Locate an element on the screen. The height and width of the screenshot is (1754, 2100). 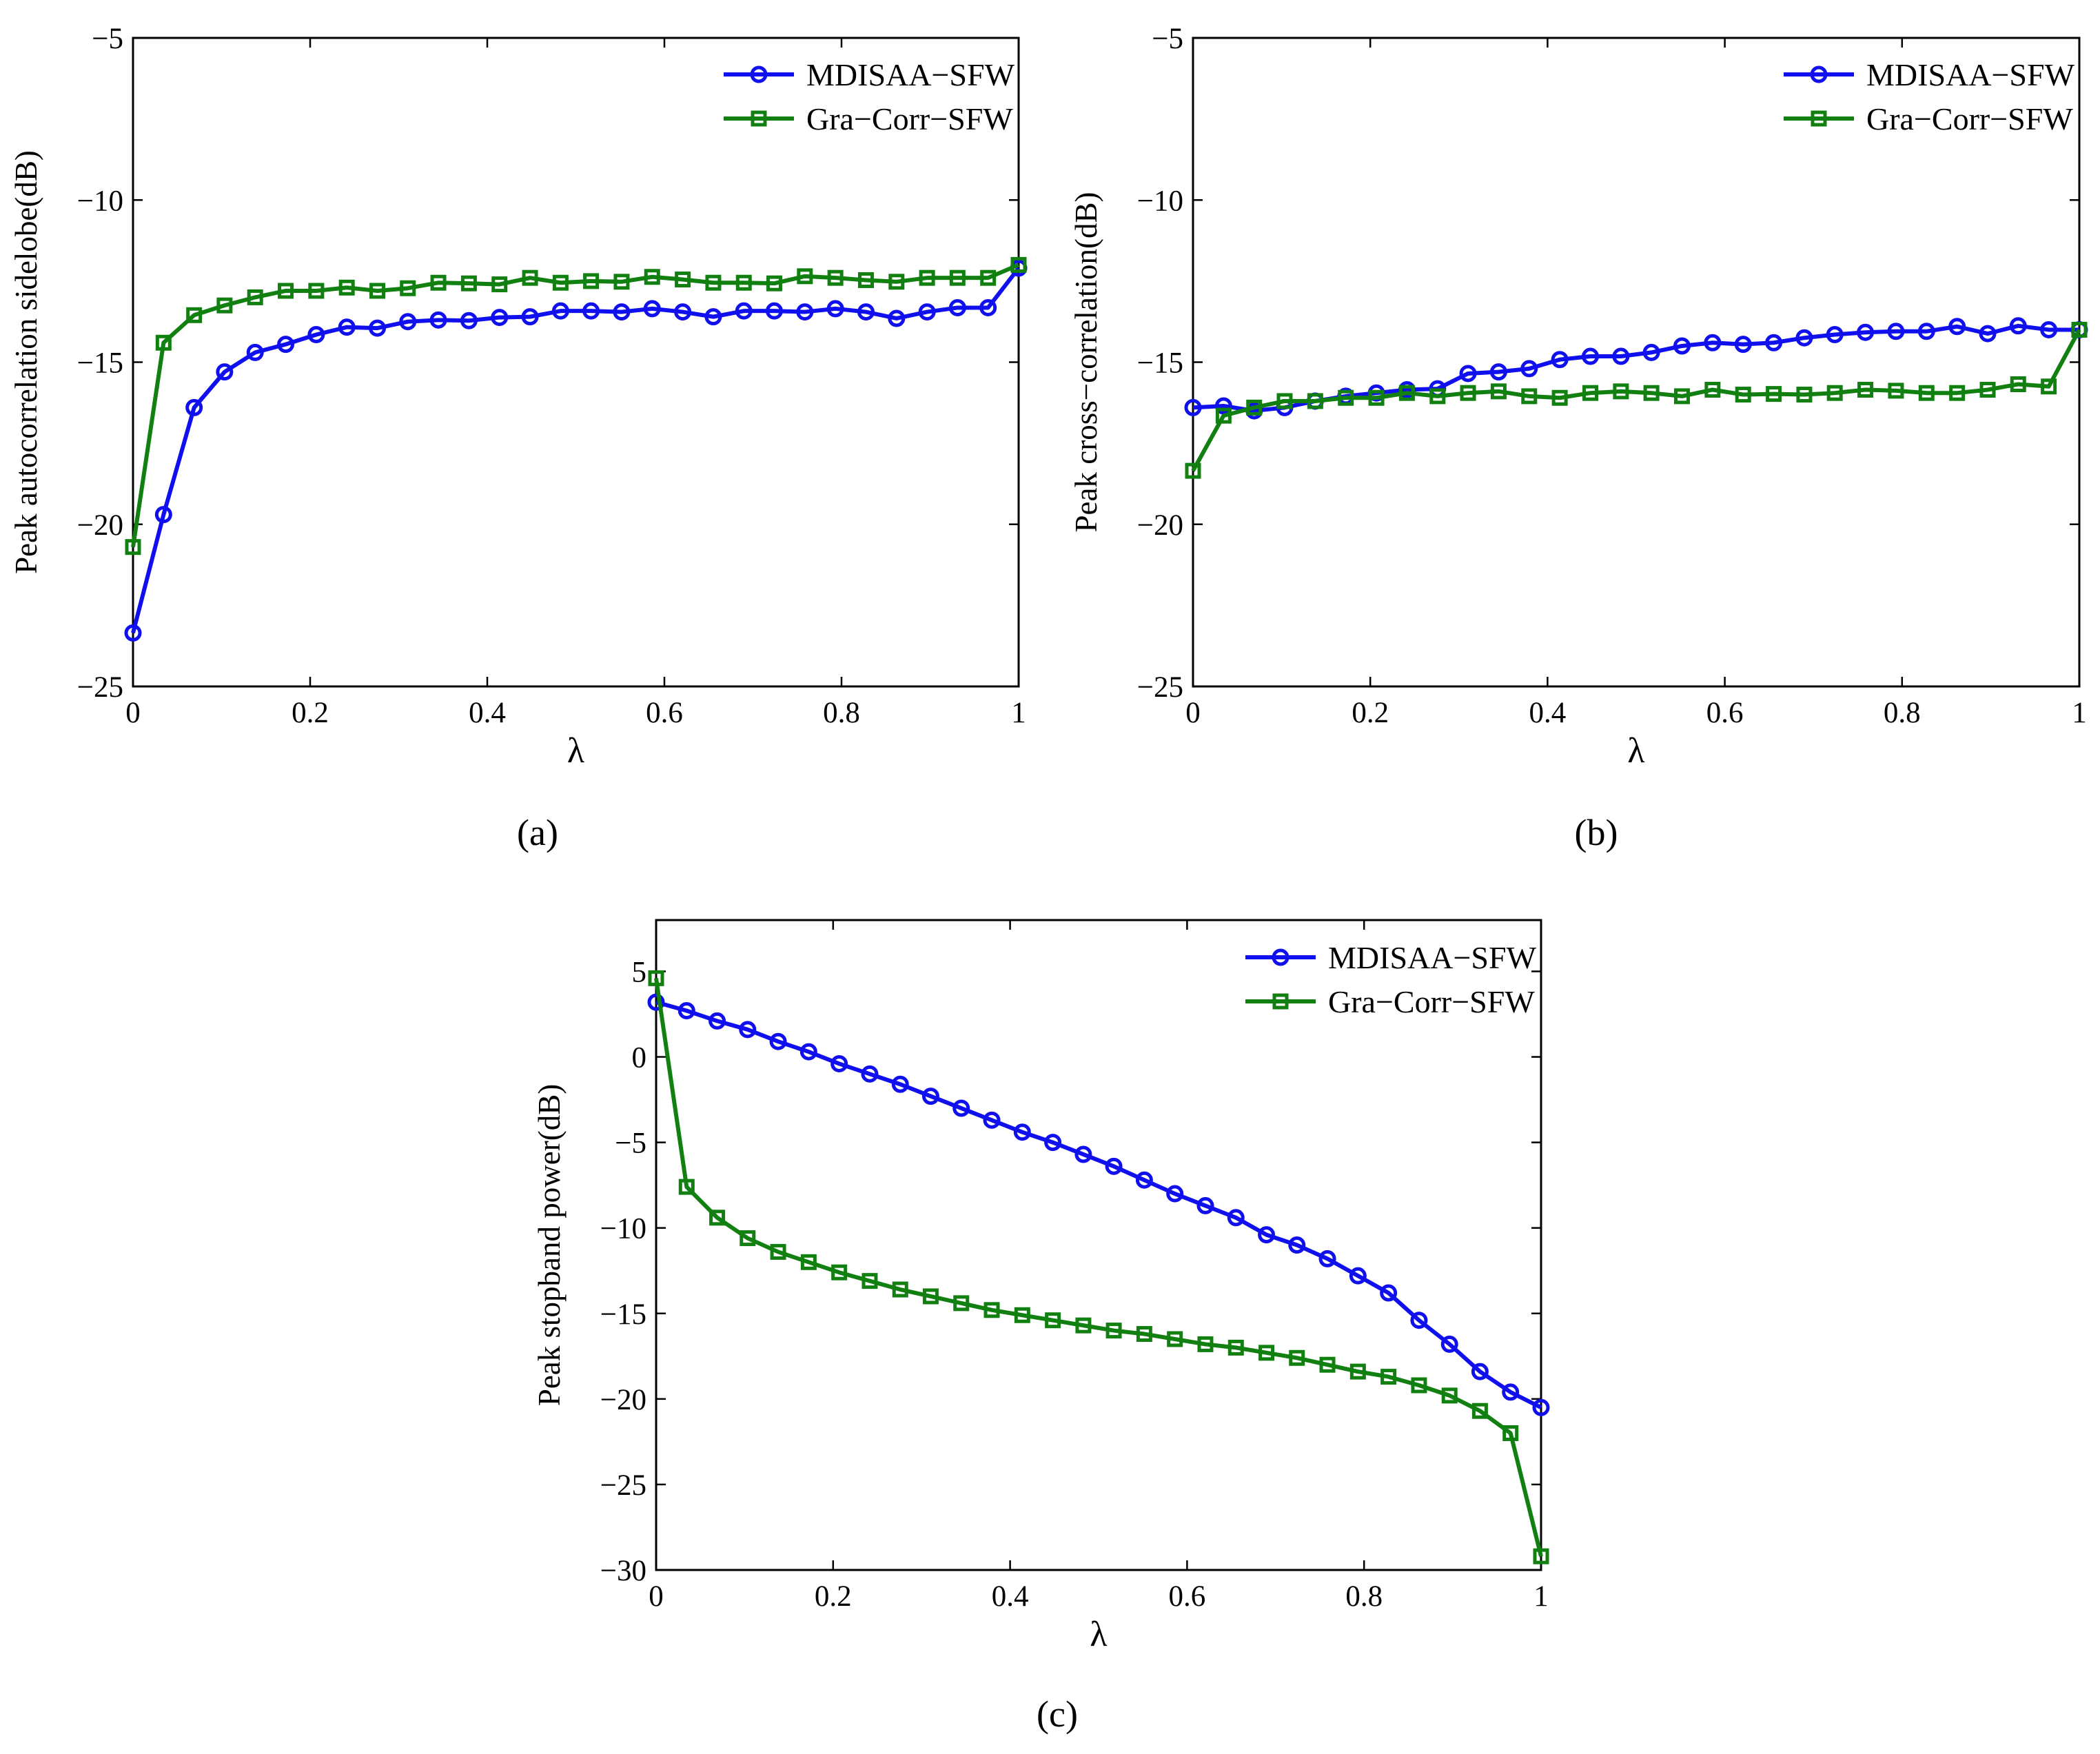
y-tick-label: 0 is located at coordinates (640, 1058).